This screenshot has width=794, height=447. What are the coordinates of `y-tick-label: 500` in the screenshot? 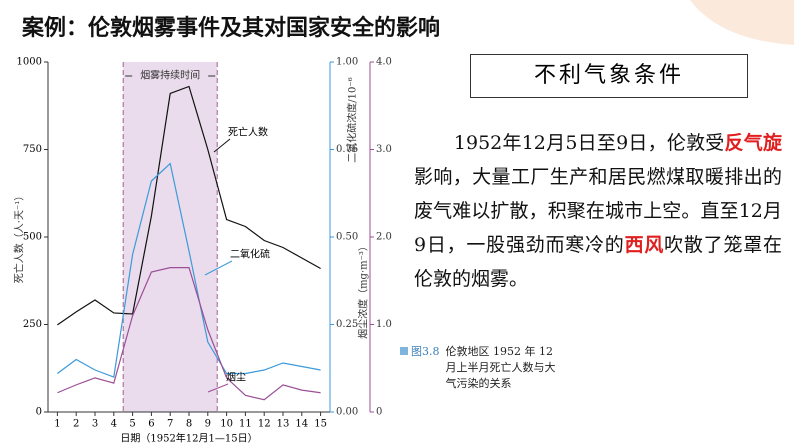 It's located at (32, 237).